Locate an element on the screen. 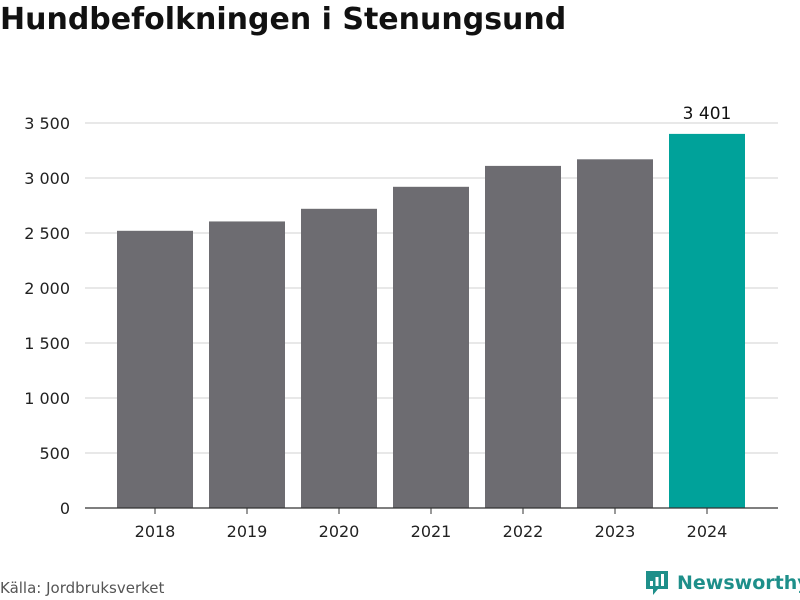  brand-name: Newsworthy is located at coordinates (738, 583).